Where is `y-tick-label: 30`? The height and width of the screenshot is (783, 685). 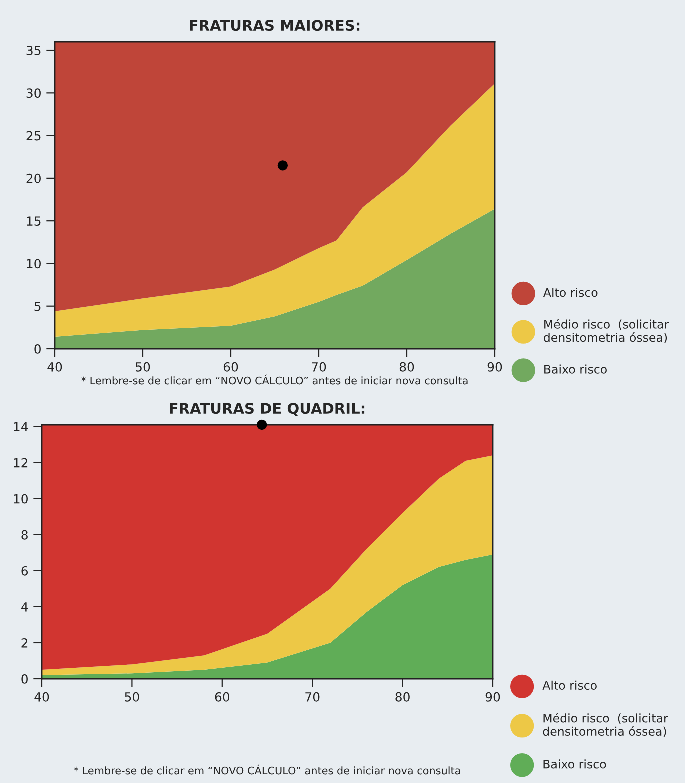
y-tick-label: 30 is located at coordinates (33, 93).